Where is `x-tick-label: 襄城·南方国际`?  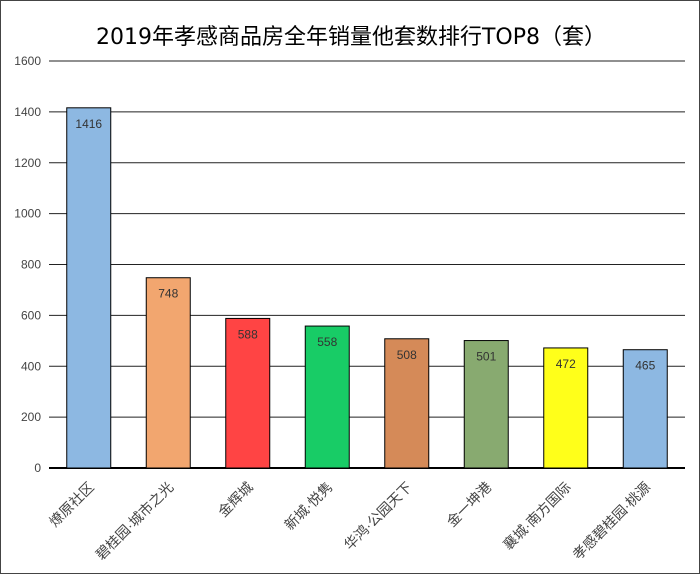 x-tick-label: 襄城·南方国际 is located at coordinates (537, 516).